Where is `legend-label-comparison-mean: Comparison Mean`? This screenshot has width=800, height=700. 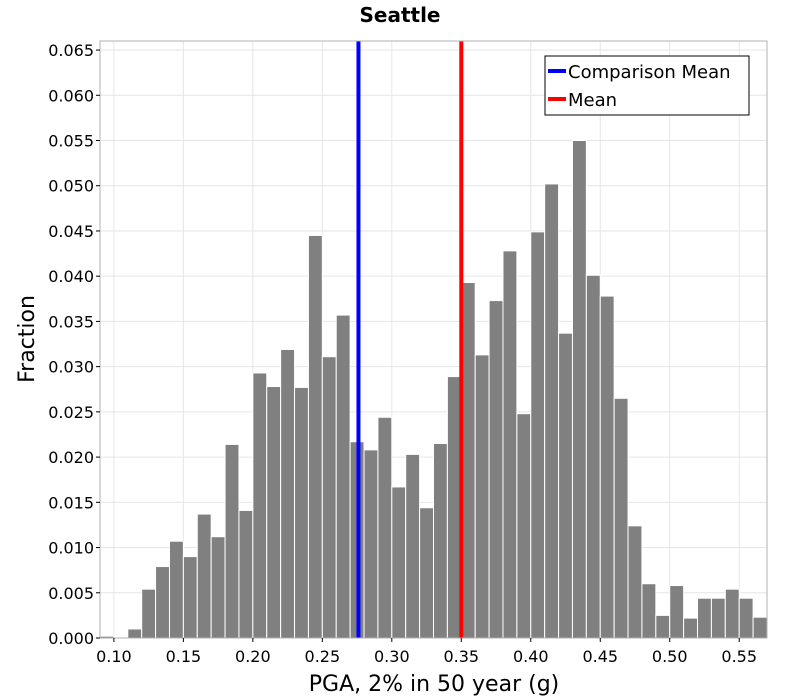
legend-label-comparison-mean: Comparison Mean is located at coordinates (649, 72).